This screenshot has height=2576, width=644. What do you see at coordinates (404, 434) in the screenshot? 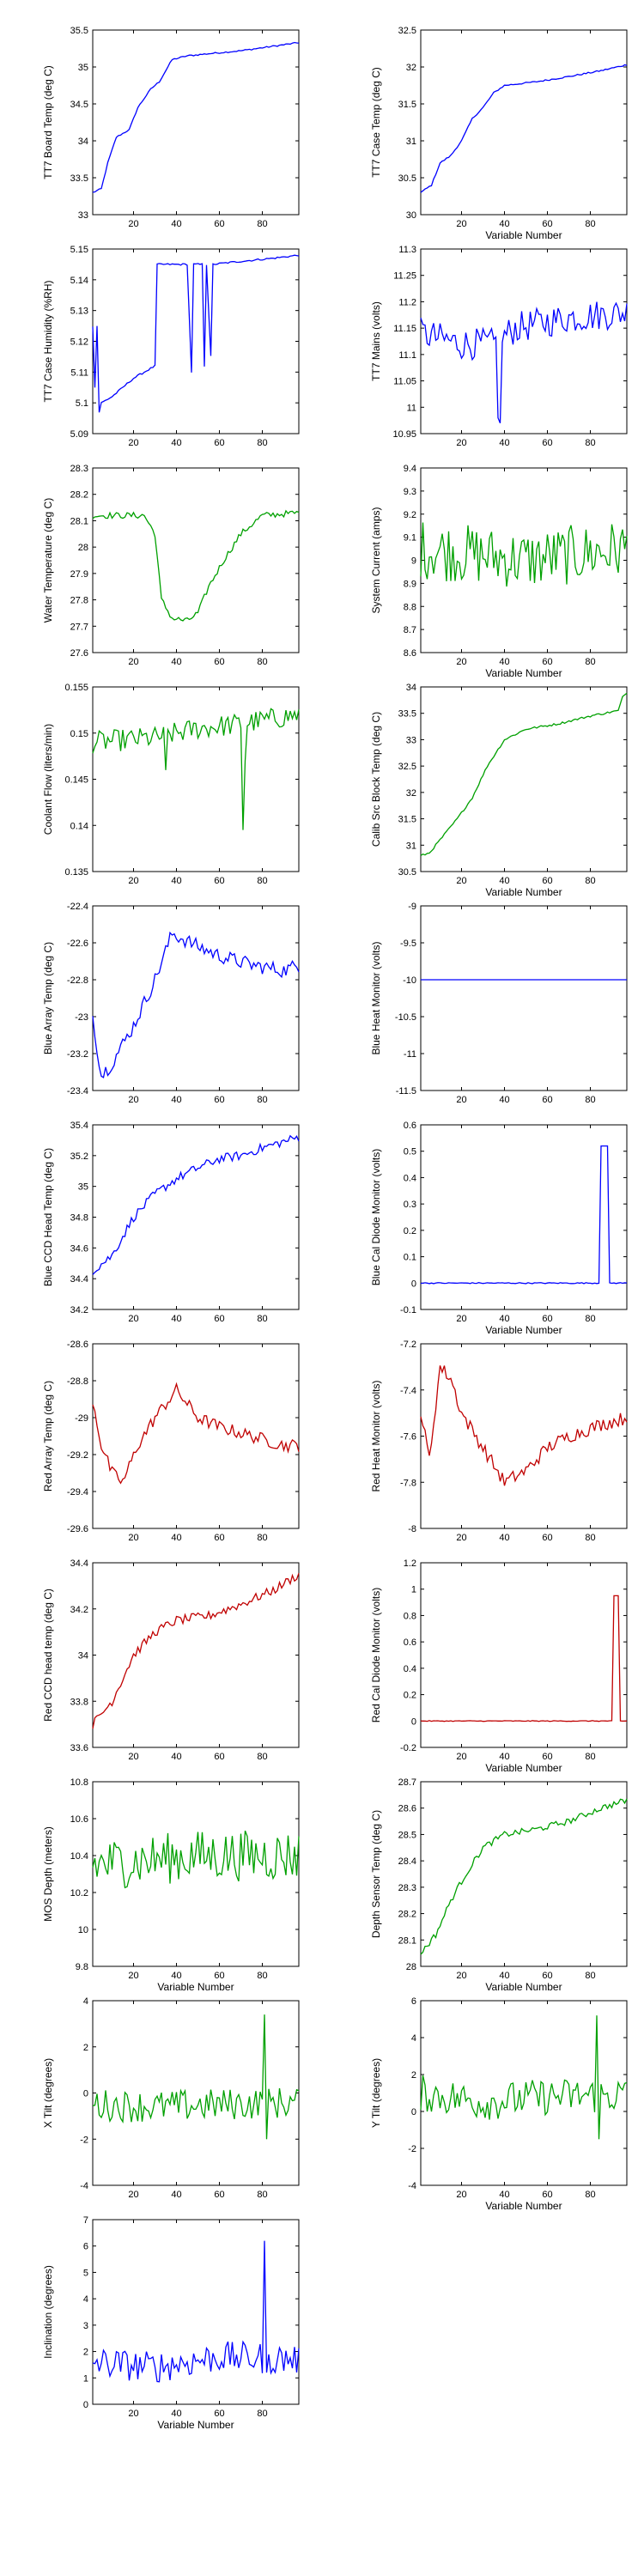
I see `y-tick-label: 10.95` at bounding box center [404, 434].